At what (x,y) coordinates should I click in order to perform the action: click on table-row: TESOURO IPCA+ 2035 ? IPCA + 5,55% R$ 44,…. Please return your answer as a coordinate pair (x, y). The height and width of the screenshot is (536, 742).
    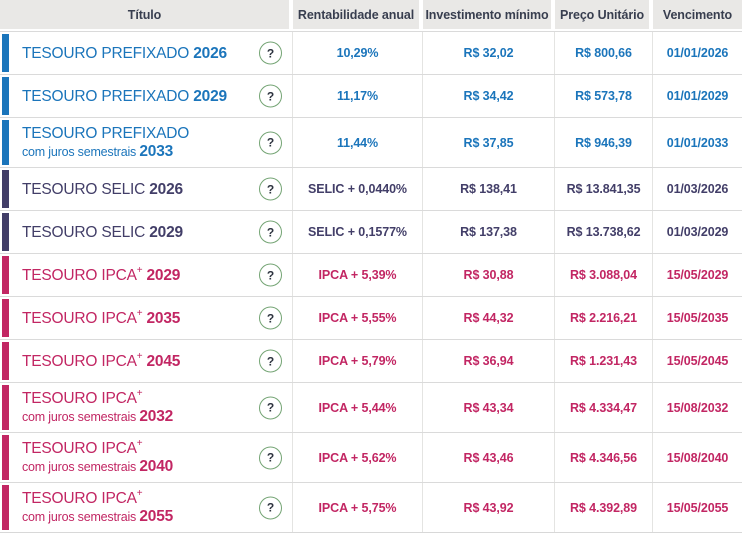
    Looking at the image, I should click on (371, 317).